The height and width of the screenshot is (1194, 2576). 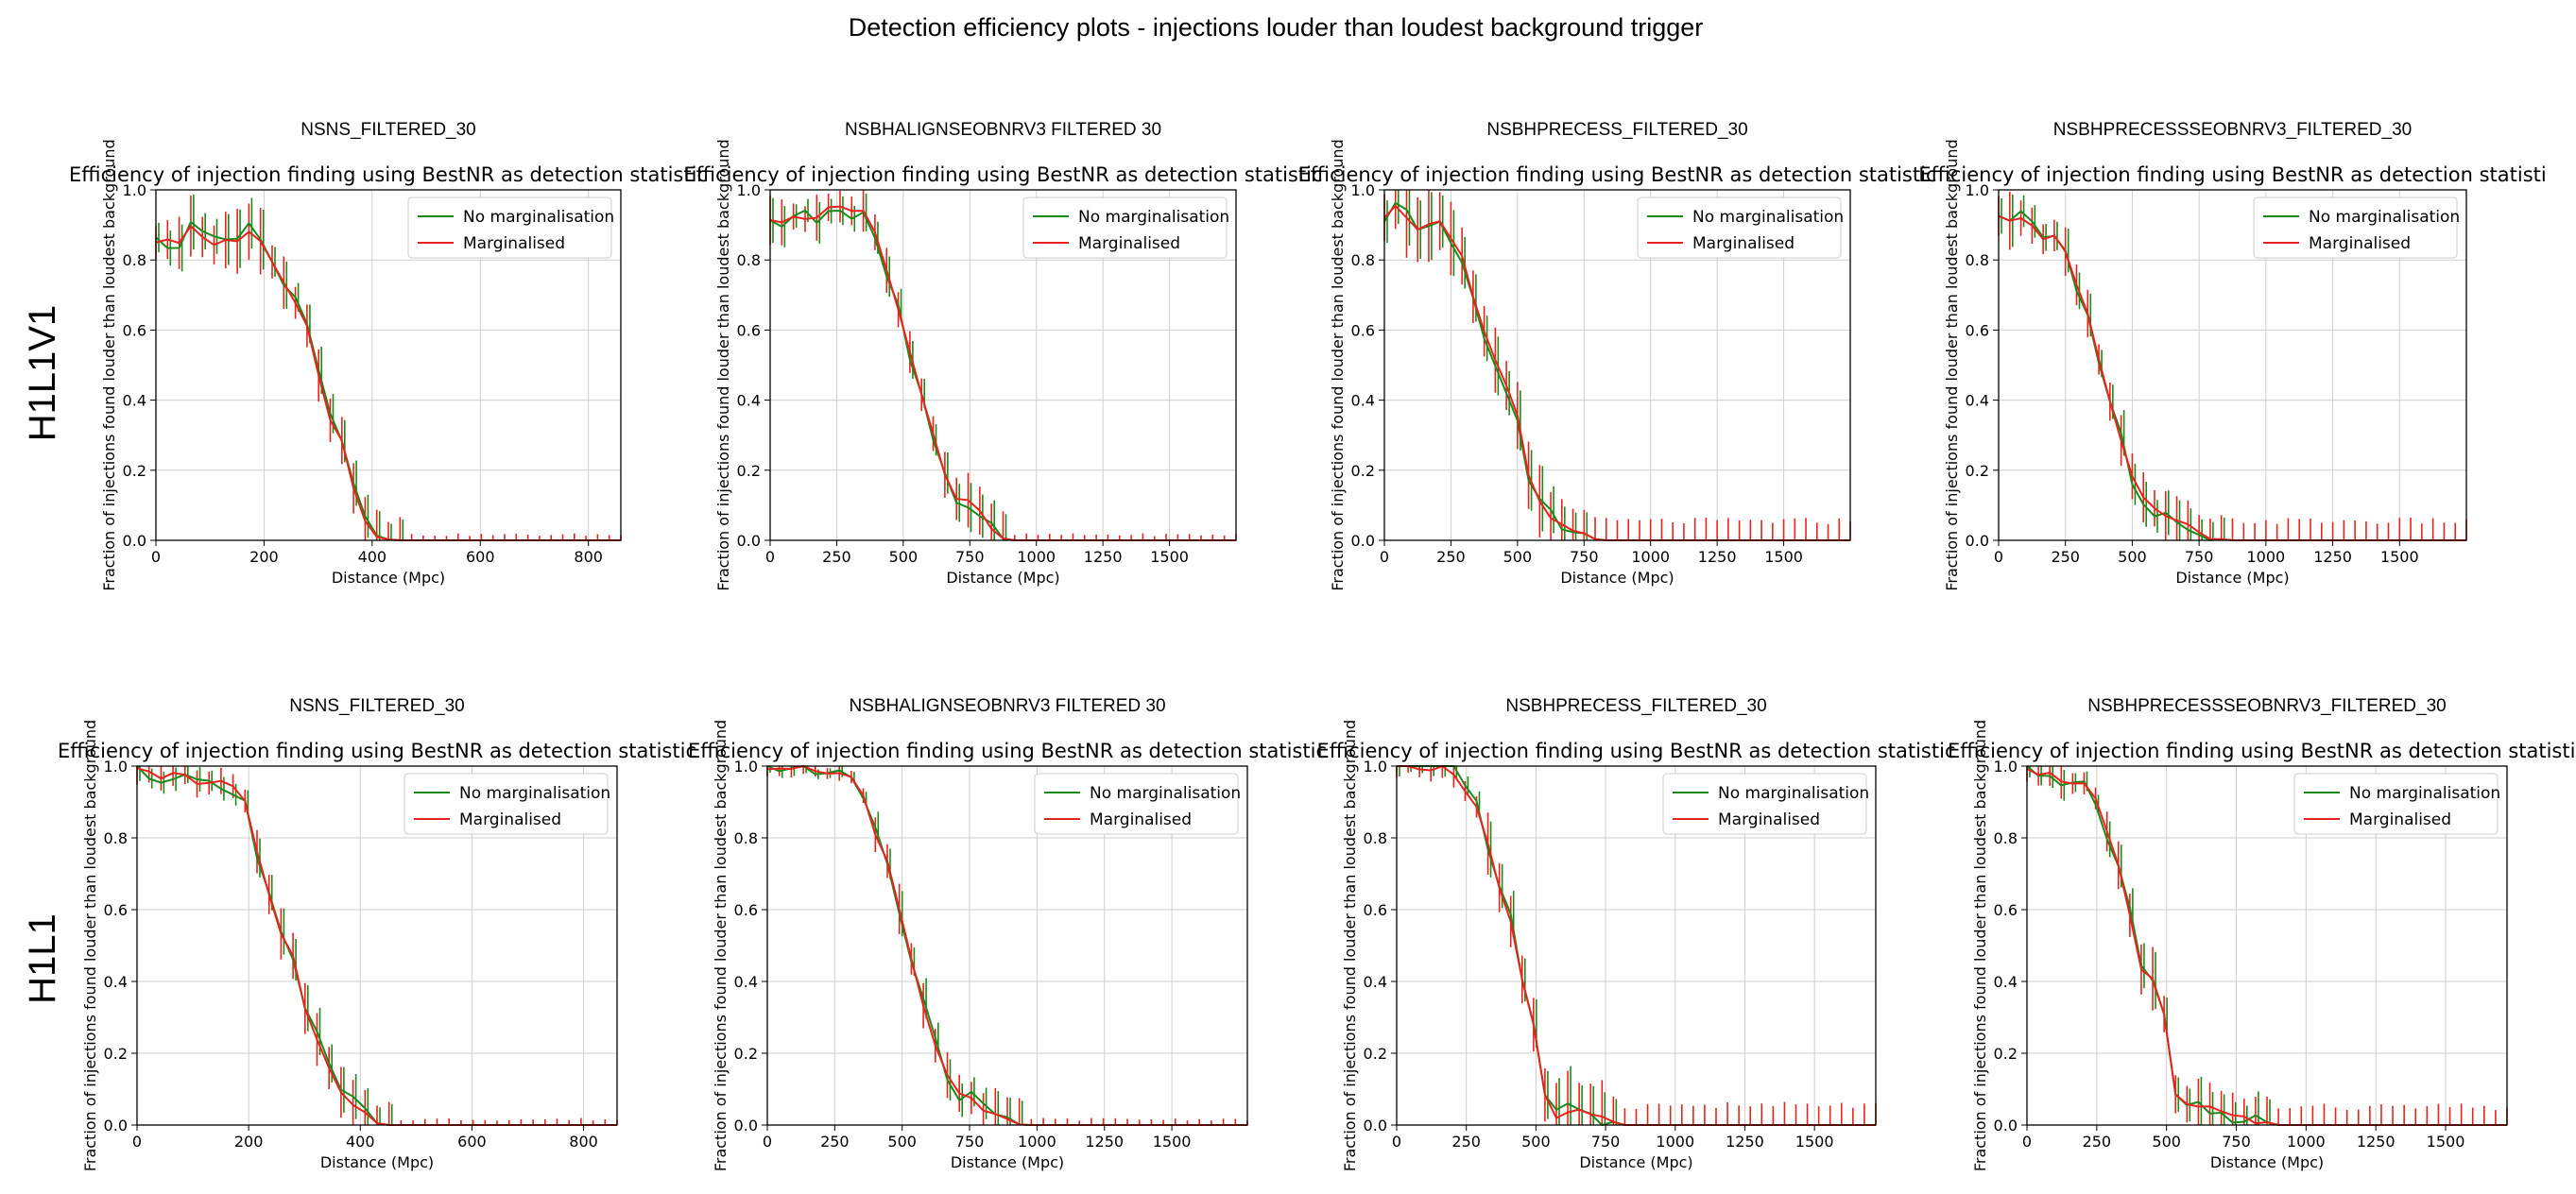 What do you see at coordinates (588, 557) in the screenshot?
I see `x-tick-label: 800` at bounding box center [588, 557].